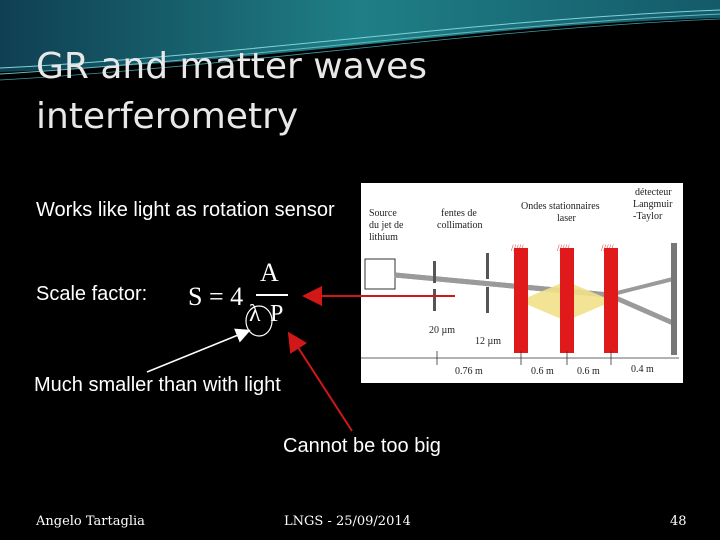 This screenshot has height=540, width=720. I want to click on distance-06b: 0.6 m, so click(588, 371).